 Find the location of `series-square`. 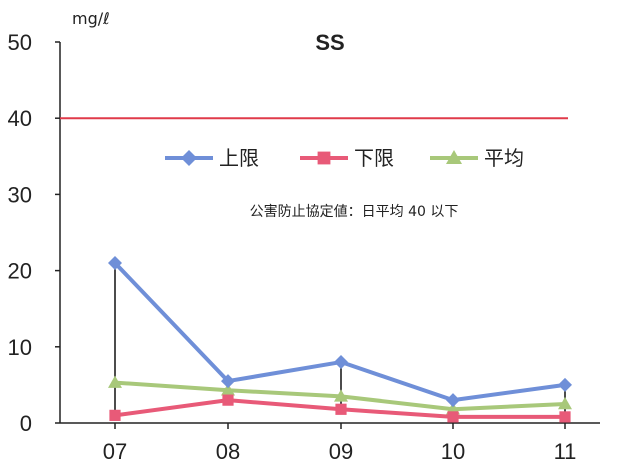

series-square is located at coordinates (340, 408).